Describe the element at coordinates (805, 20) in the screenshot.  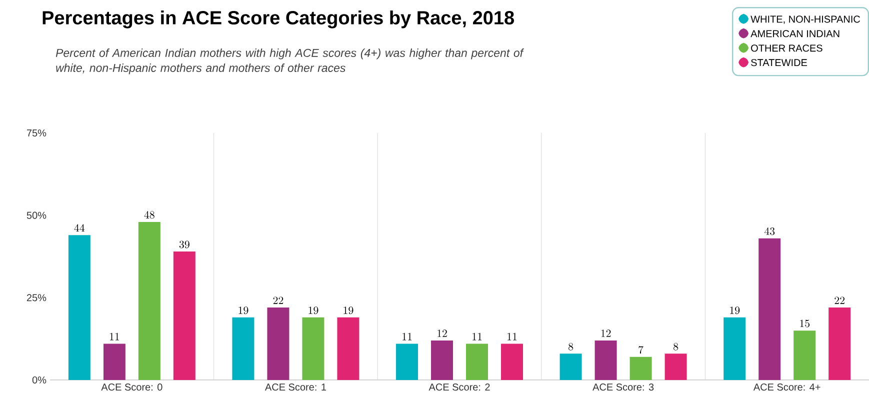
I see `legend-label: WHITE, NON-HISPANIC` at that location.